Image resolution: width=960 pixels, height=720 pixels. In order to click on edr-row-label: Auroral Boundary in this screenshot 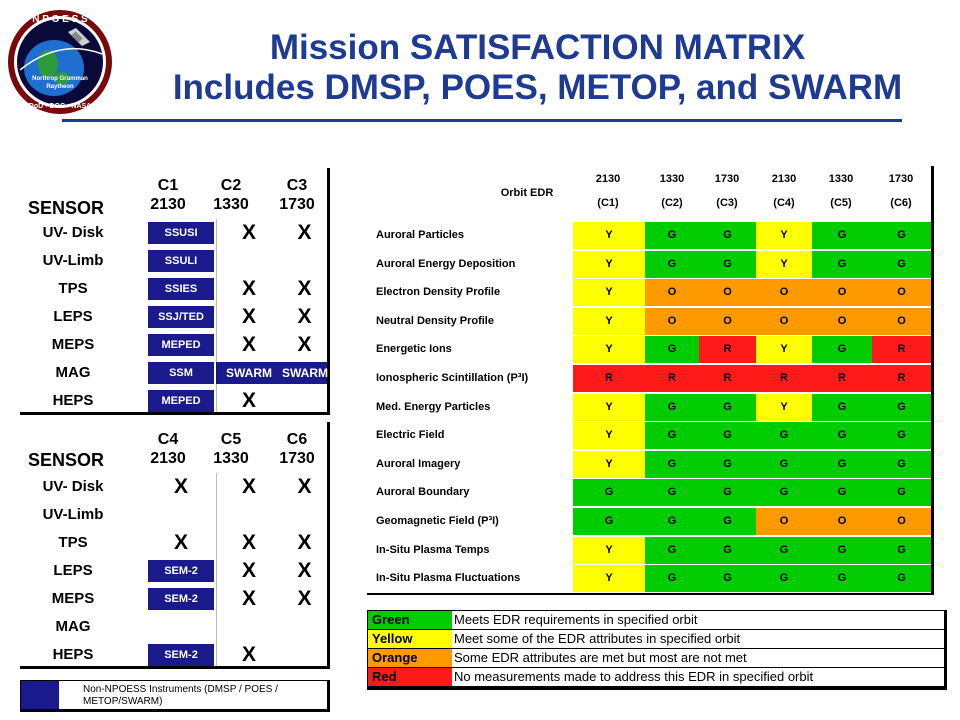, I will do `click(423, 492)`.